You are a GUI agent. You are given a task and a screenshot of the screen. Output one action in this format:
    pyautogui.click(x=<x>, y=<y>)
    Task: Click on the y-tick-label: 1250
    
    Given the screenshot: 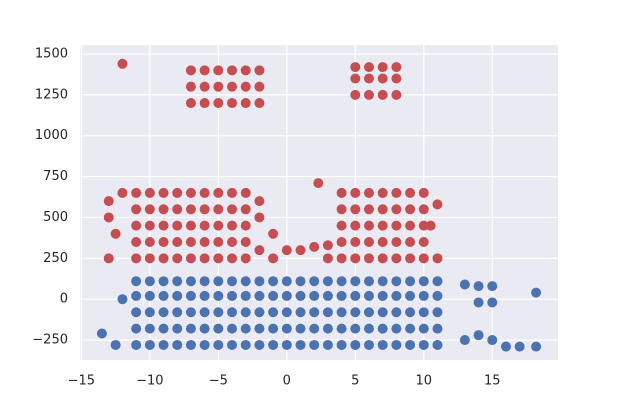 What is the action you would take?
    pyautogui.click(x=51, y=94)
    